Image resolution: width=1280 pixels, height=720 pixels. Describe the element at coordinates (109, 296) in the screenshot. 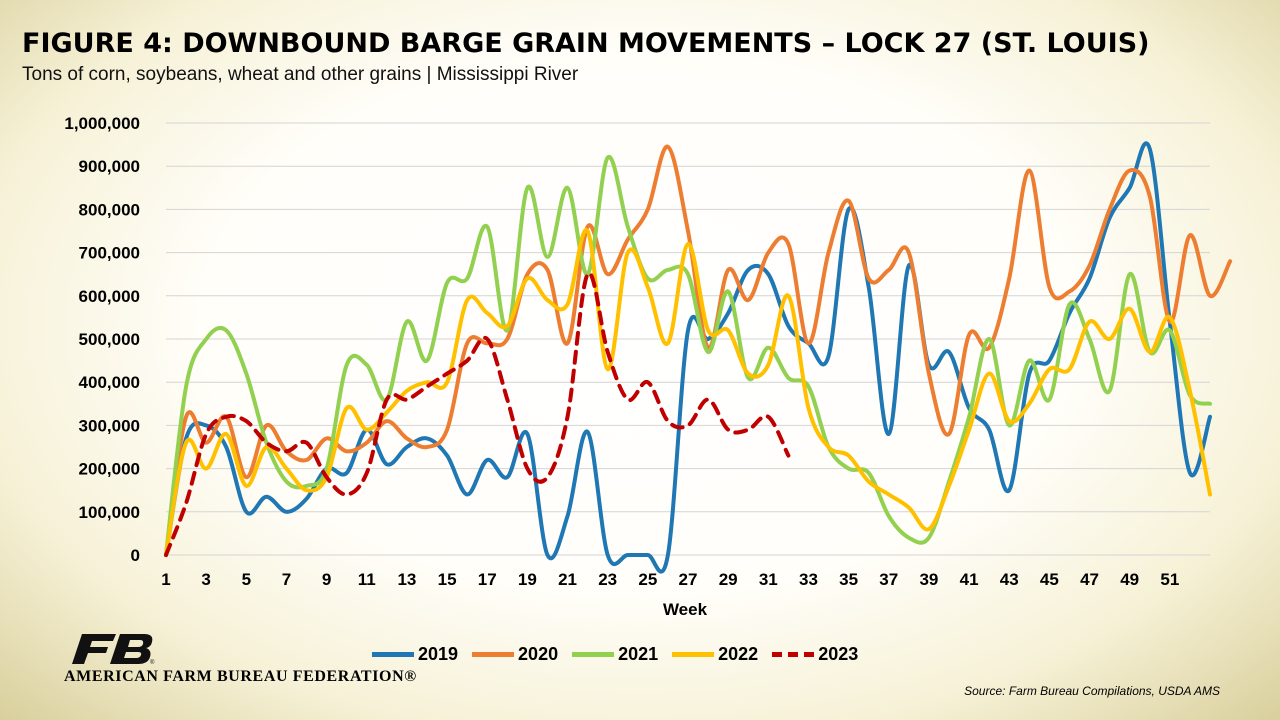

I see `y-tick-label: 600,000` at that location.